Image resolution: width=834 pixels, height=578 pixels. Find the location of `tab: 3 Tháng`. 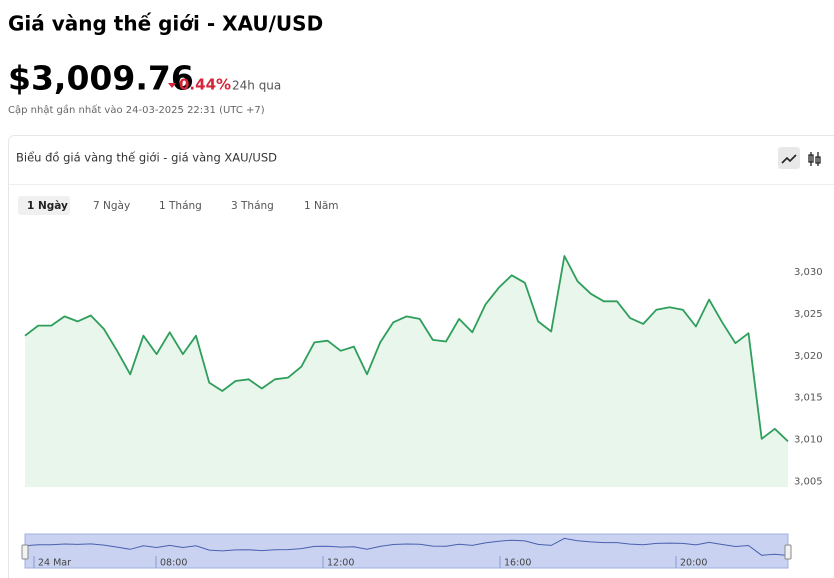

tab: 3 Tháng is located at coordinates (252, 206).